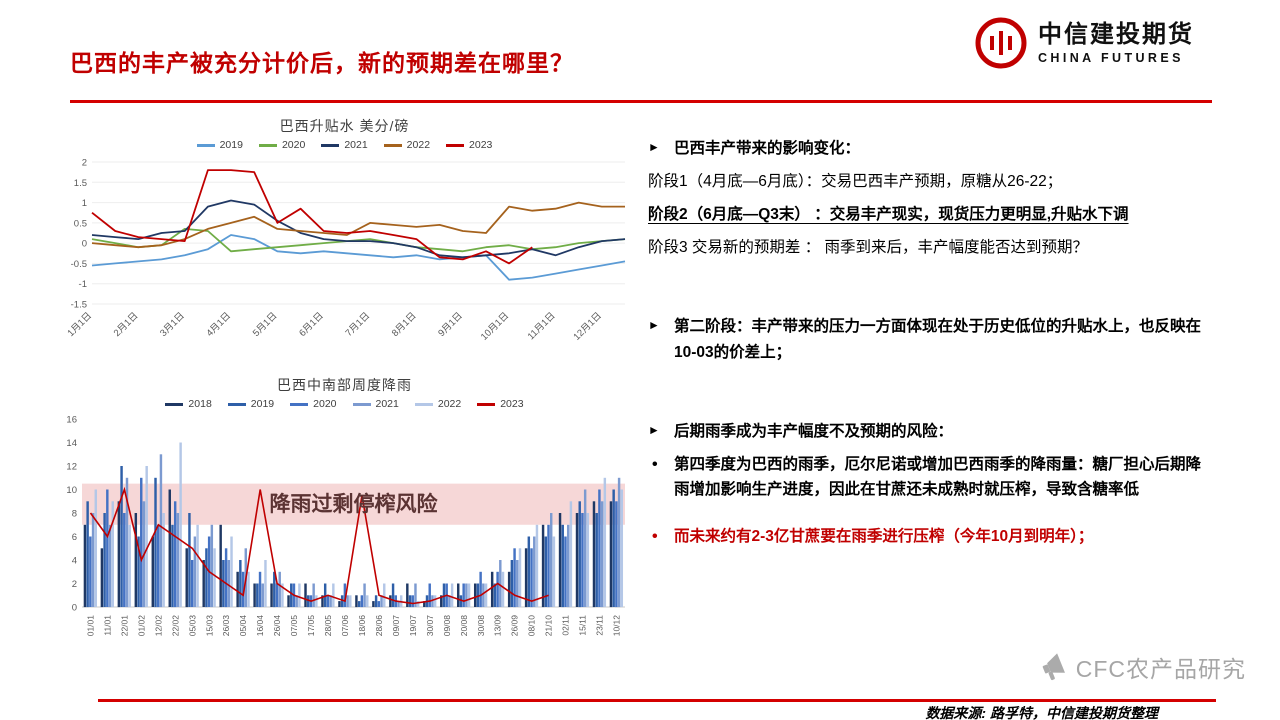 The height and width of the screenshot is (720, 1280). I want to click on svg-text: 26/04, so click(277, 626).